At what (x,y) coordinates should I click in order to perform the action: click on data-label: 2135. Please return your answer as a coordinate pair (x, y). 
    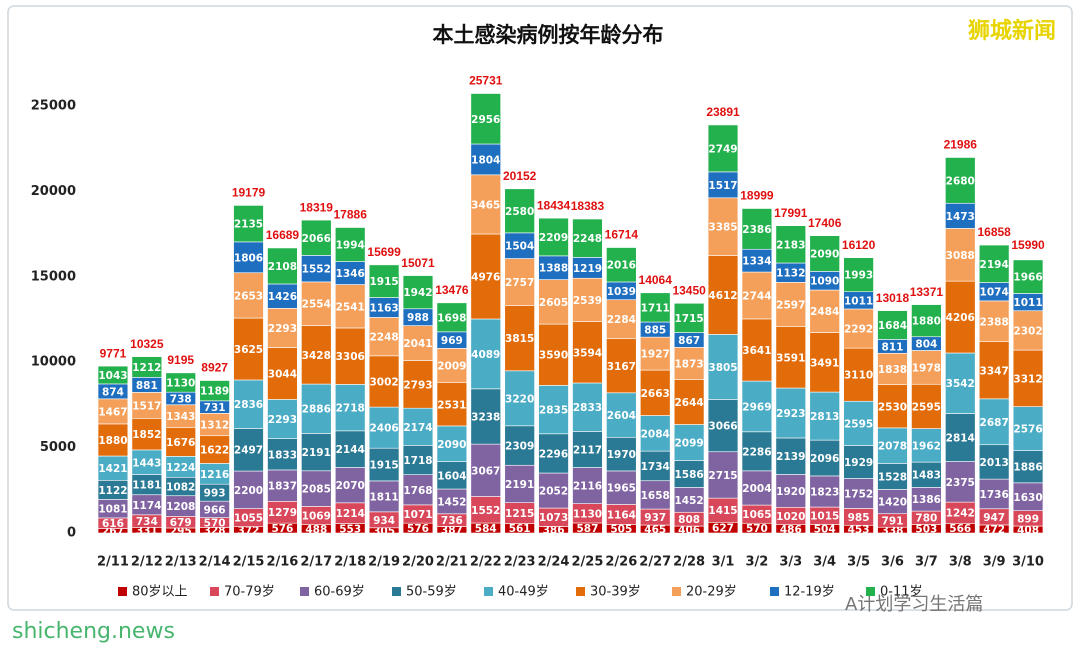
    Looking at the image, I should click on (248, 225).